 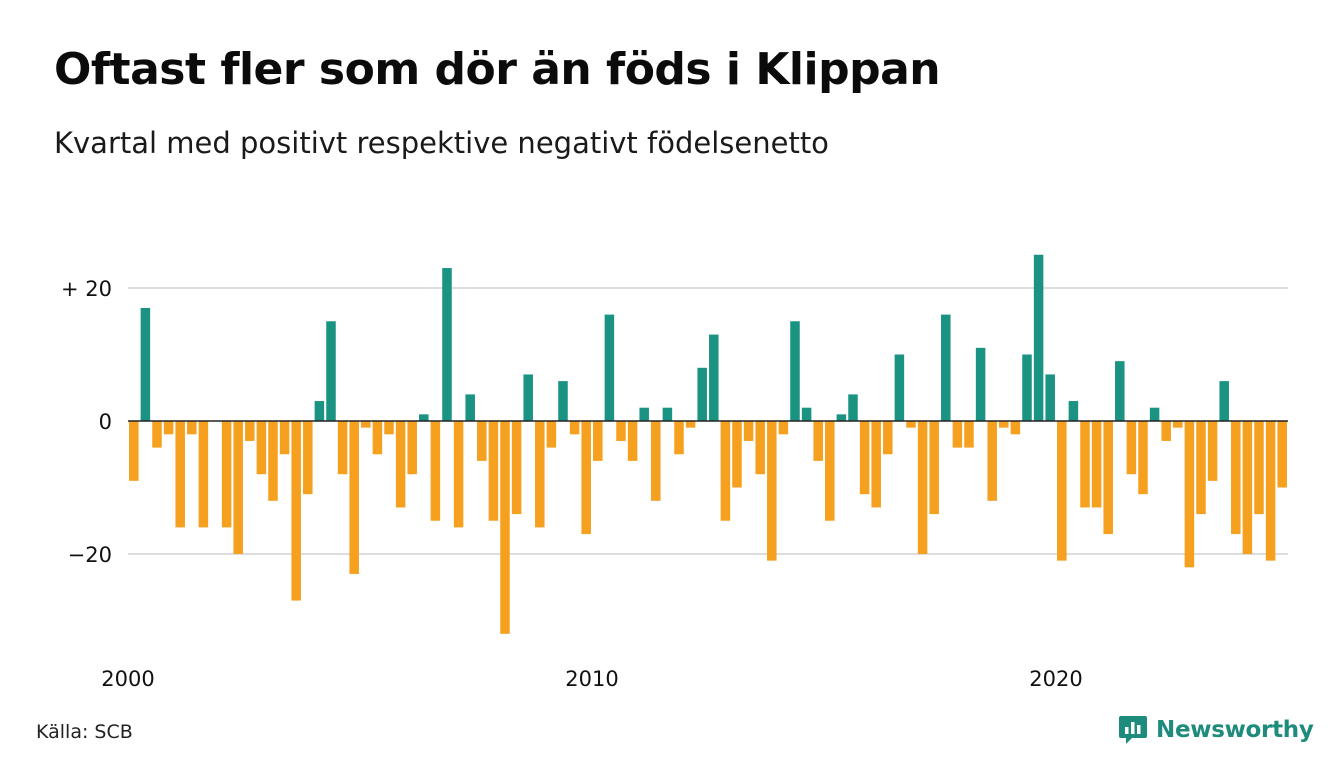 I want to click on x-axis-ticks: 2000 2010 2020, so click(x=591, y=679).